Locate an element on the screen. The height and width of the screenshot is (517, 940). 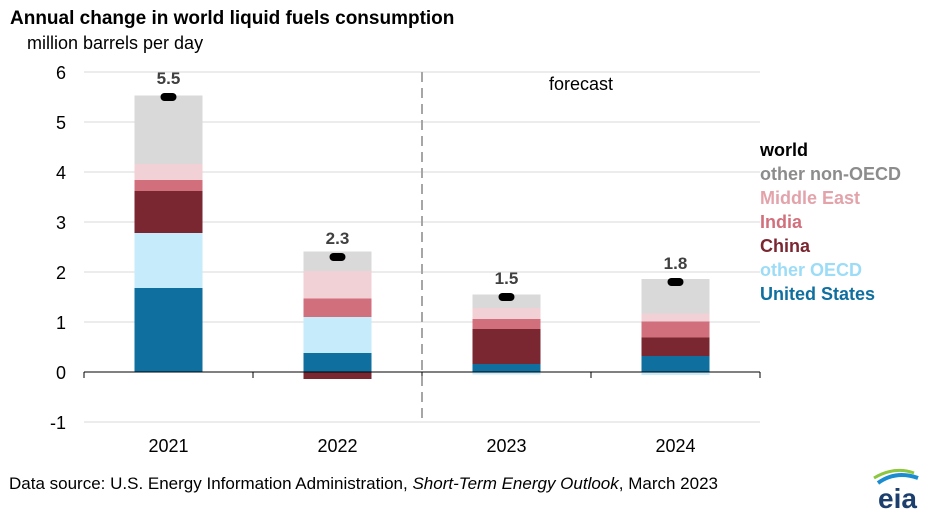
y-tick-label: 5 is located at coordinates (61, 123).